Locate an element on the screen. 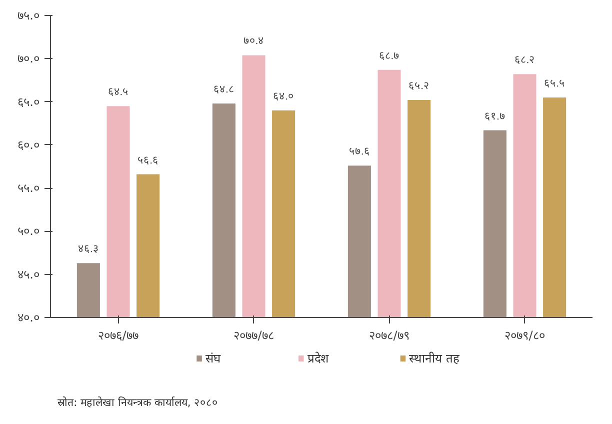 This screenshot has height=424, width=612. y-tick-label: ४०.० is located at coordinates (29, 317).